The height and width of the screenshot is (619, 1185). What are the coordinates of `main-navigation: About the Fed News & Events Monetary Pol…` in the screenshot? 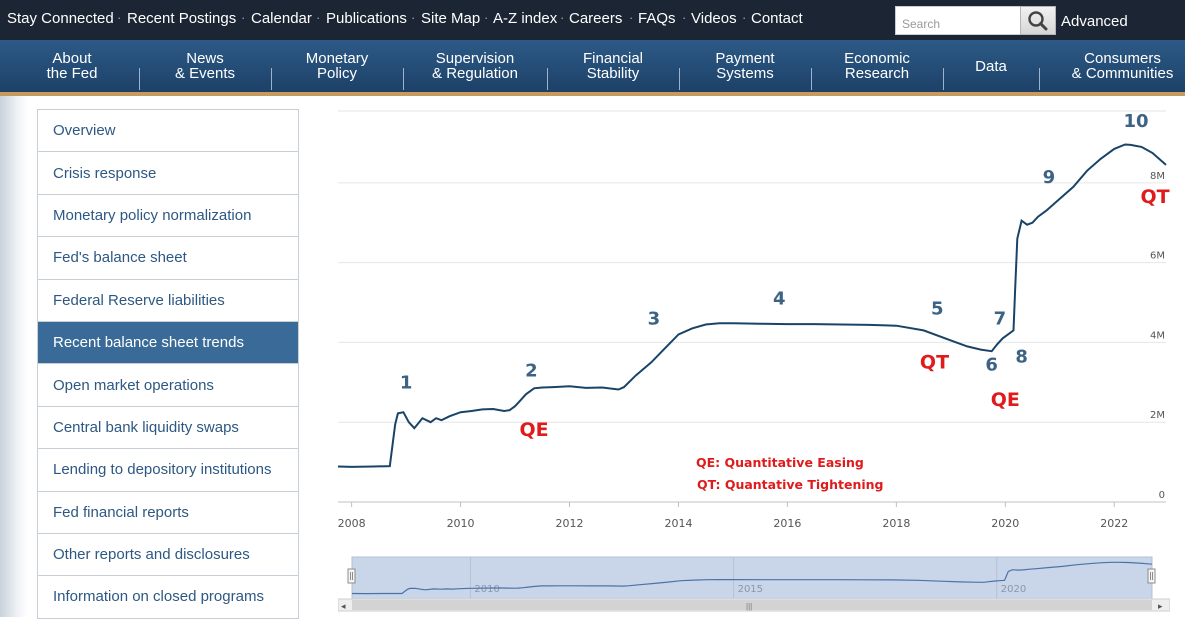 It's located at (592, 66).